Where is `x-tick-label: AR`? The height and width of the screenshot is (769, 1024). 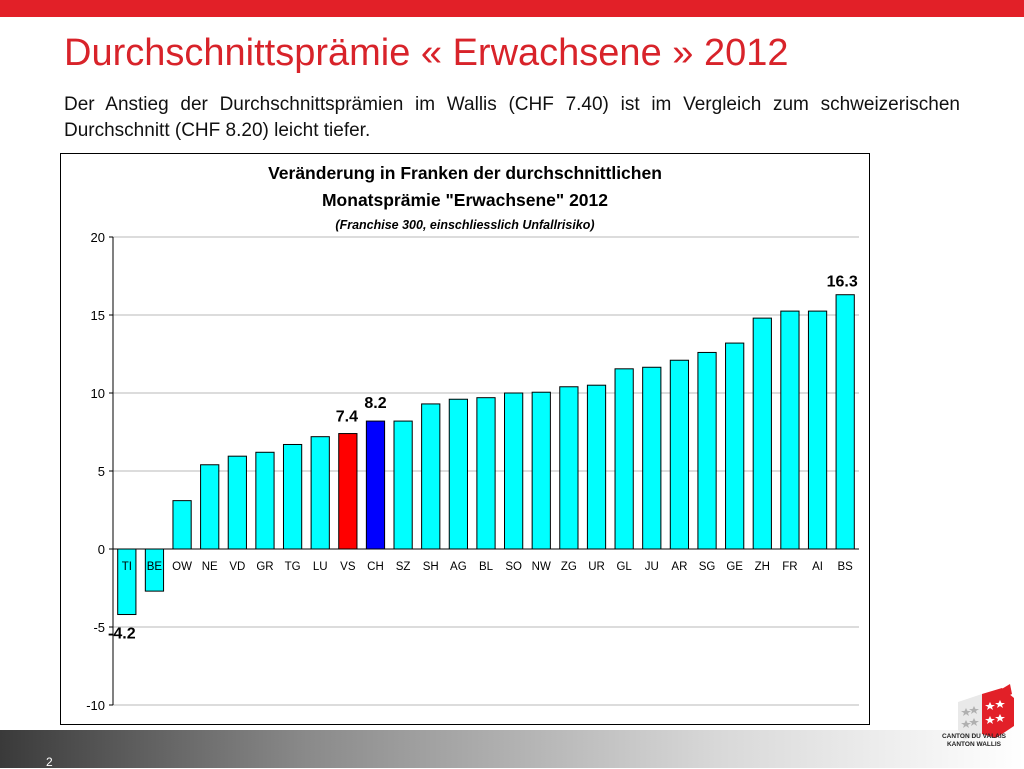
x-tick-label: AR is located at coordinates (679, 567).